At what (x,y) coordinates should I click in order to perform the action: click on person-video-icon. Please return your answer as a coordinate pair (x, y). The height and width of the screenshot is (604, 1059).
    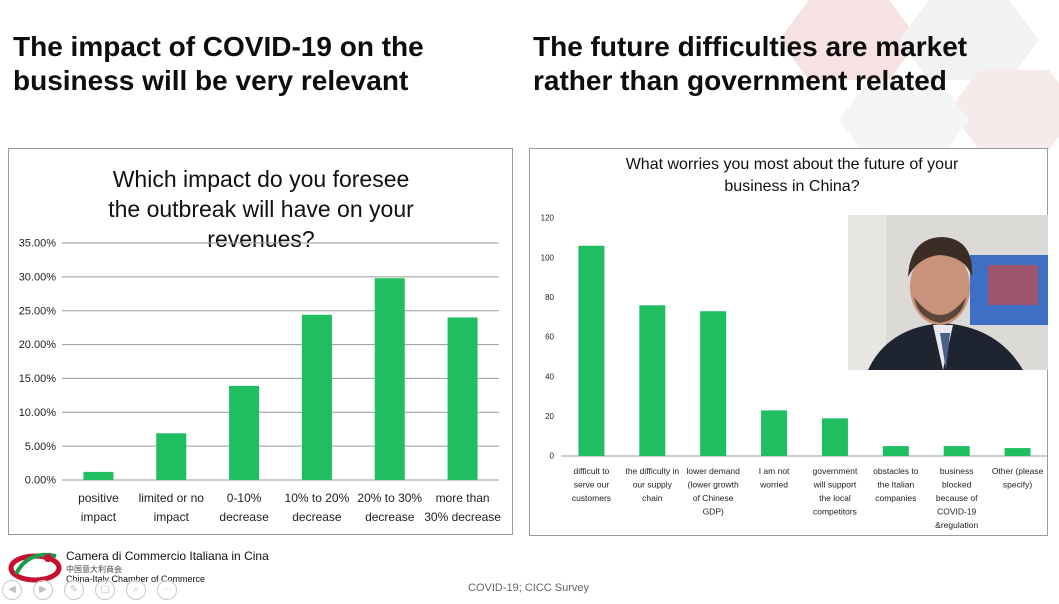
    Looking at the image, I should click on (948, 292).